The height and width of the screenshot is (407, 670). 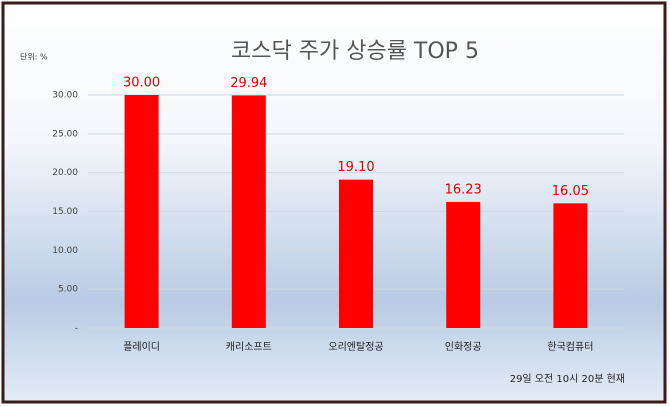 What do you see at coordinates (68, 290) in the screenshot?
I see `y-tick-label: 5.00` at bounding box center [68, 290].